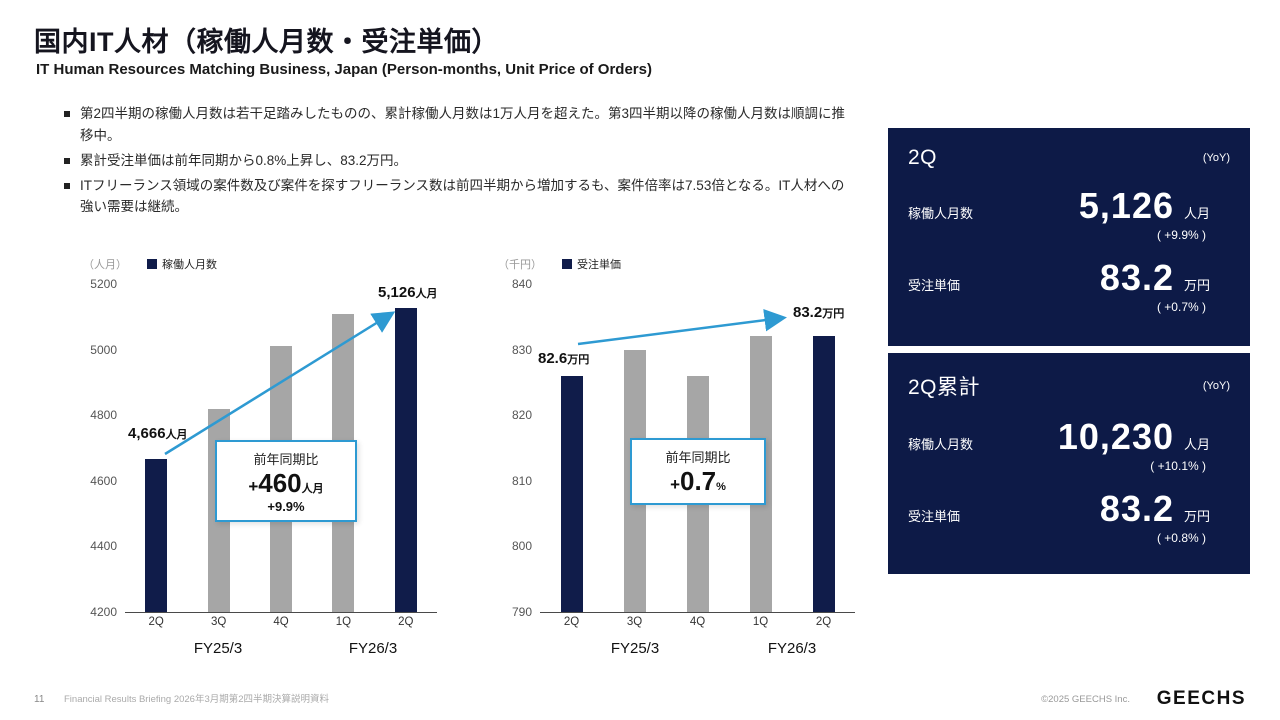 The height and width of the screenshot is (720, 1280). What do you see at coordinates (1069, 516) in the screenshot?
I see `panel-row: 受注単価 83.2 万円 ( +0.8% )` at bounding box center [1069, 516].